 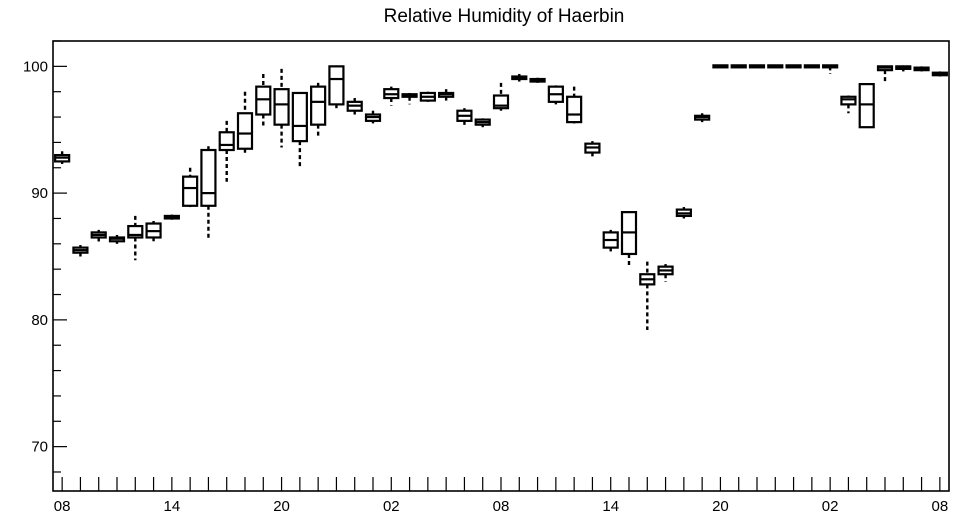 I want to click on y-tick-label: 80, so click(x=39, y=320).